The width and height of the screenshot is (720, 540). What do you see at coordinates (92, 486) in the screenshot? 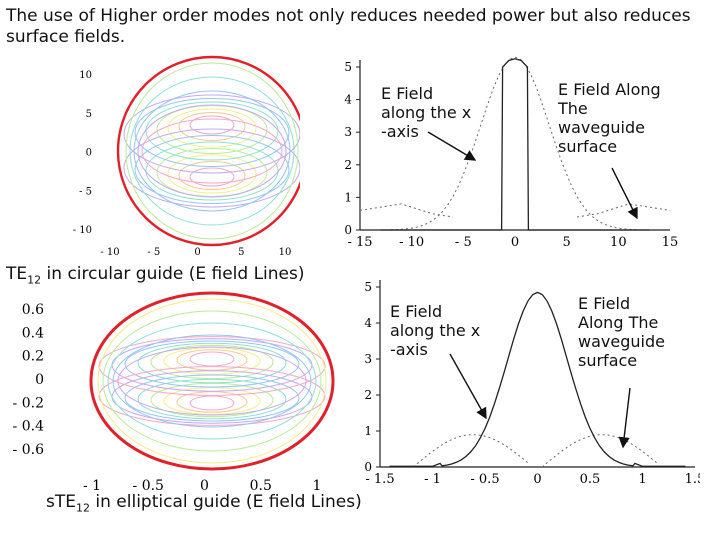
I see `x-tick-label: - 1` at bounding box center [92, 486].